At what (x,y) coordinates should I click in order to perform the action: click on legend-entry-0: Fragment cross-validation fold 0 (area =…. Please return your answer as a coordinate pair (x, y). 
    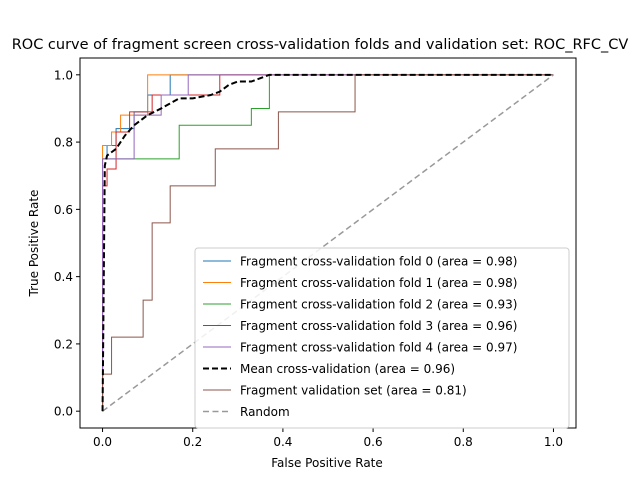
    Looking at the image, I should click on (378, 262).